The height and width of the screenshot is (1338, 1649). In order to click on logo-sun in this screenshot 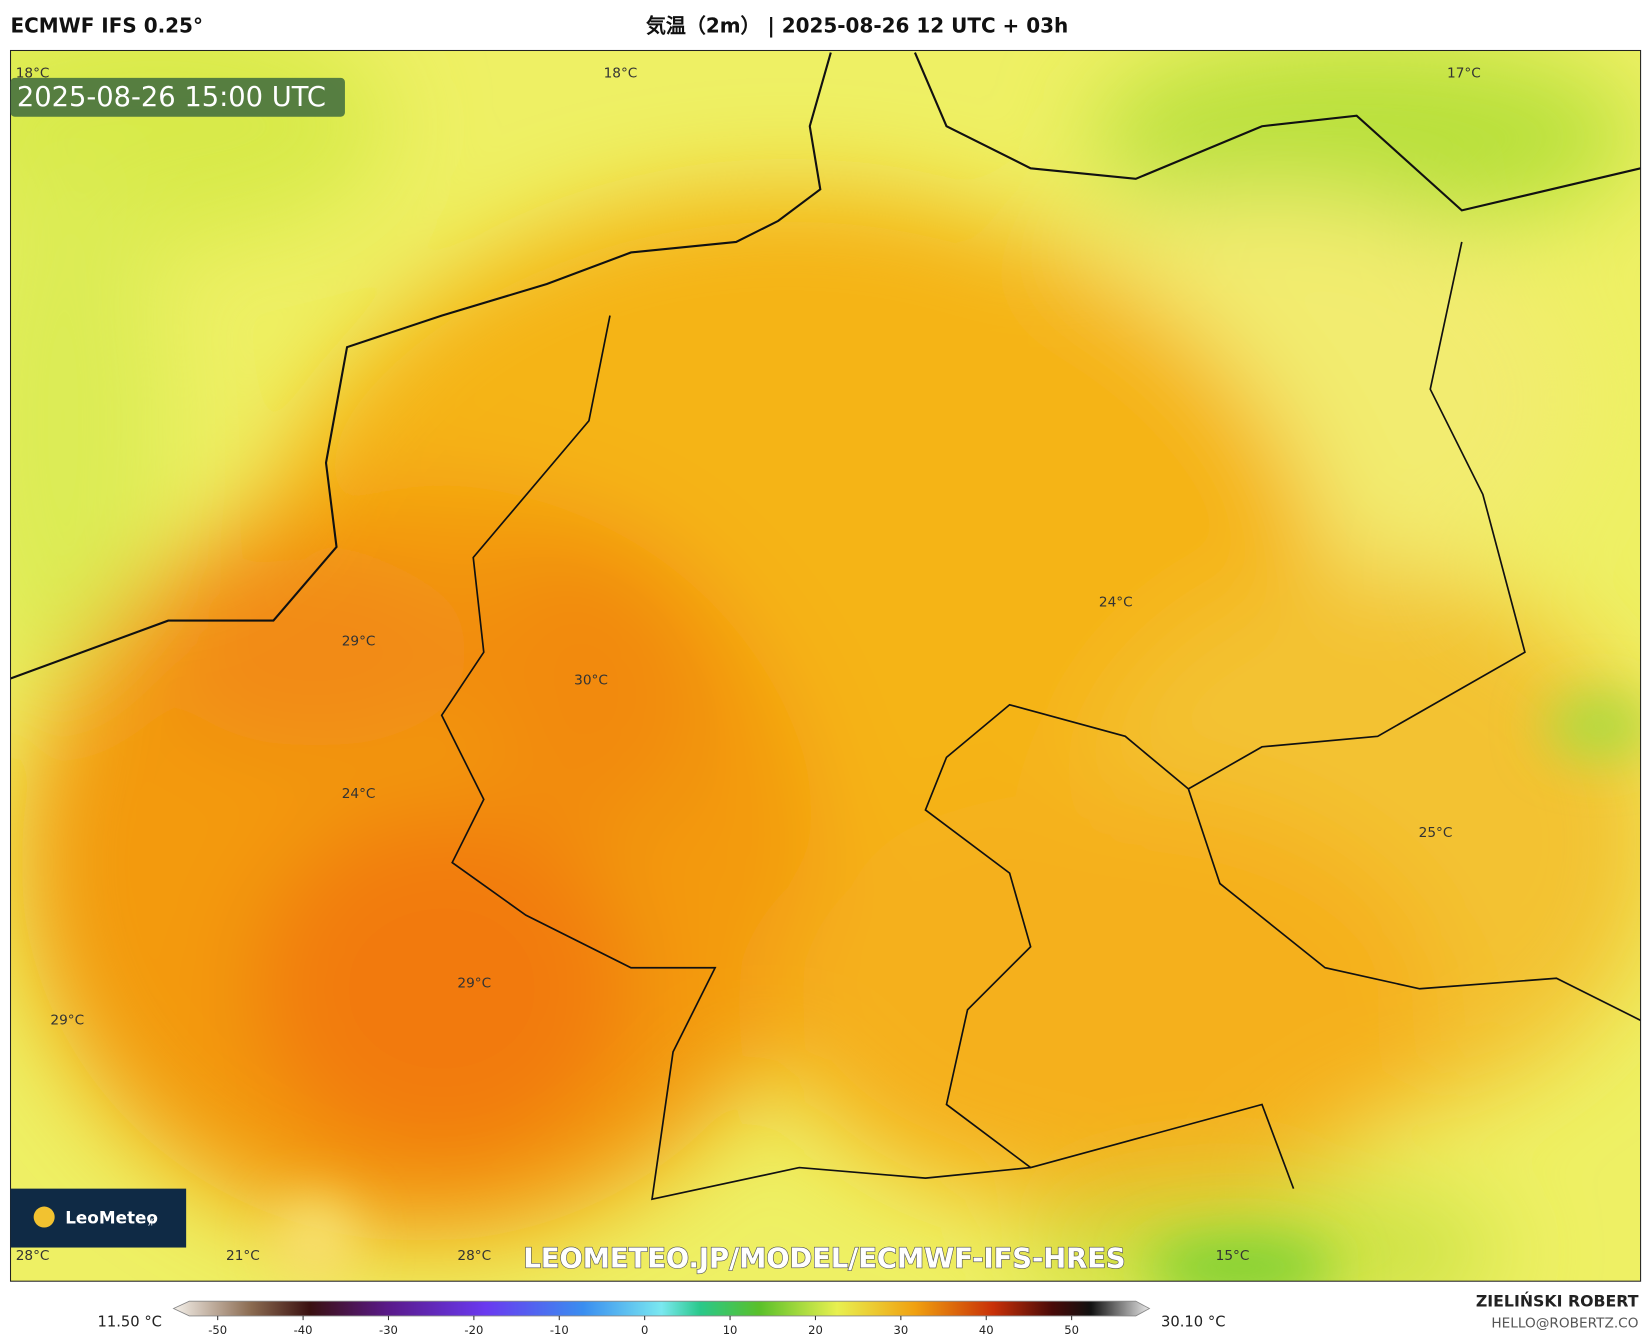, I will do `click(44, 1217)`.